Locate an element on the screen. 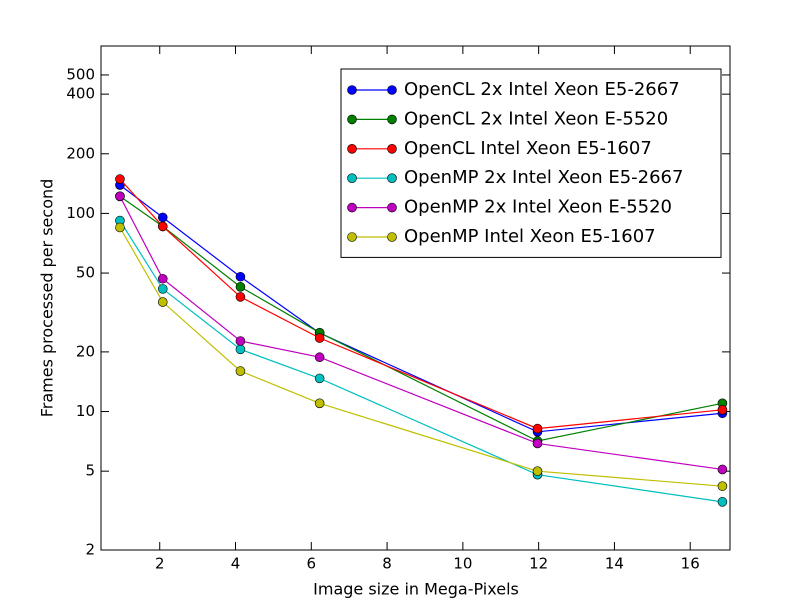 This screenshot has width=812, height=612. legend-label: OpenCL Intel Xeon E5-1607 is located at coordinates (528, 148).